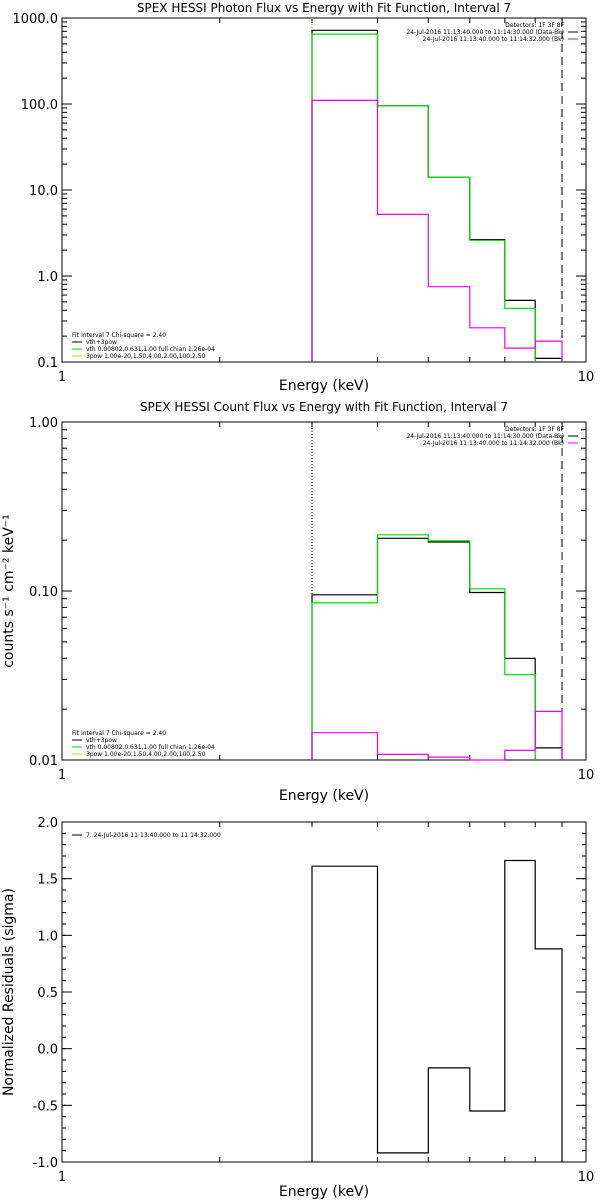 Image resolution: width=600 pixels, height=1200 pixels. I want to click on y-tick-label: 1.00, so click(43, 423).